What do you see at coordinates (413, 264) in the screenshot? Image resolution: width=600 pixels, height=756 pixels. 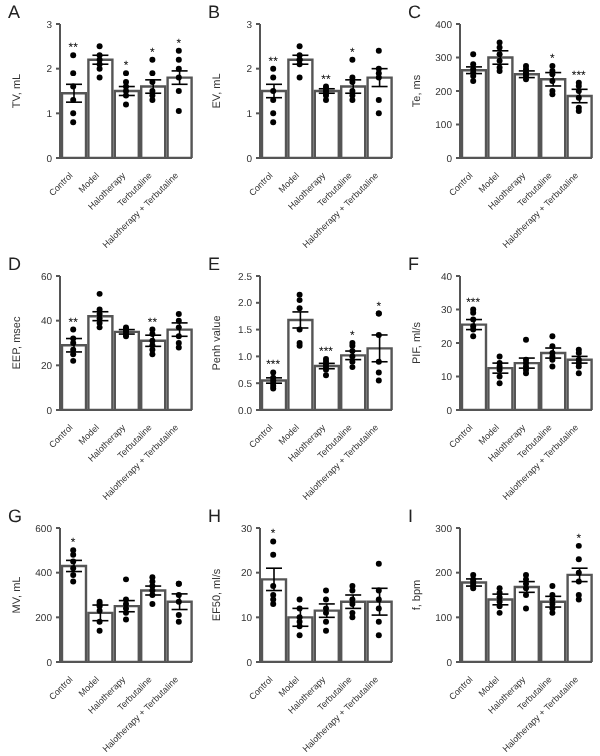 I see `chart-title: F` at bounding box center [413, 264].